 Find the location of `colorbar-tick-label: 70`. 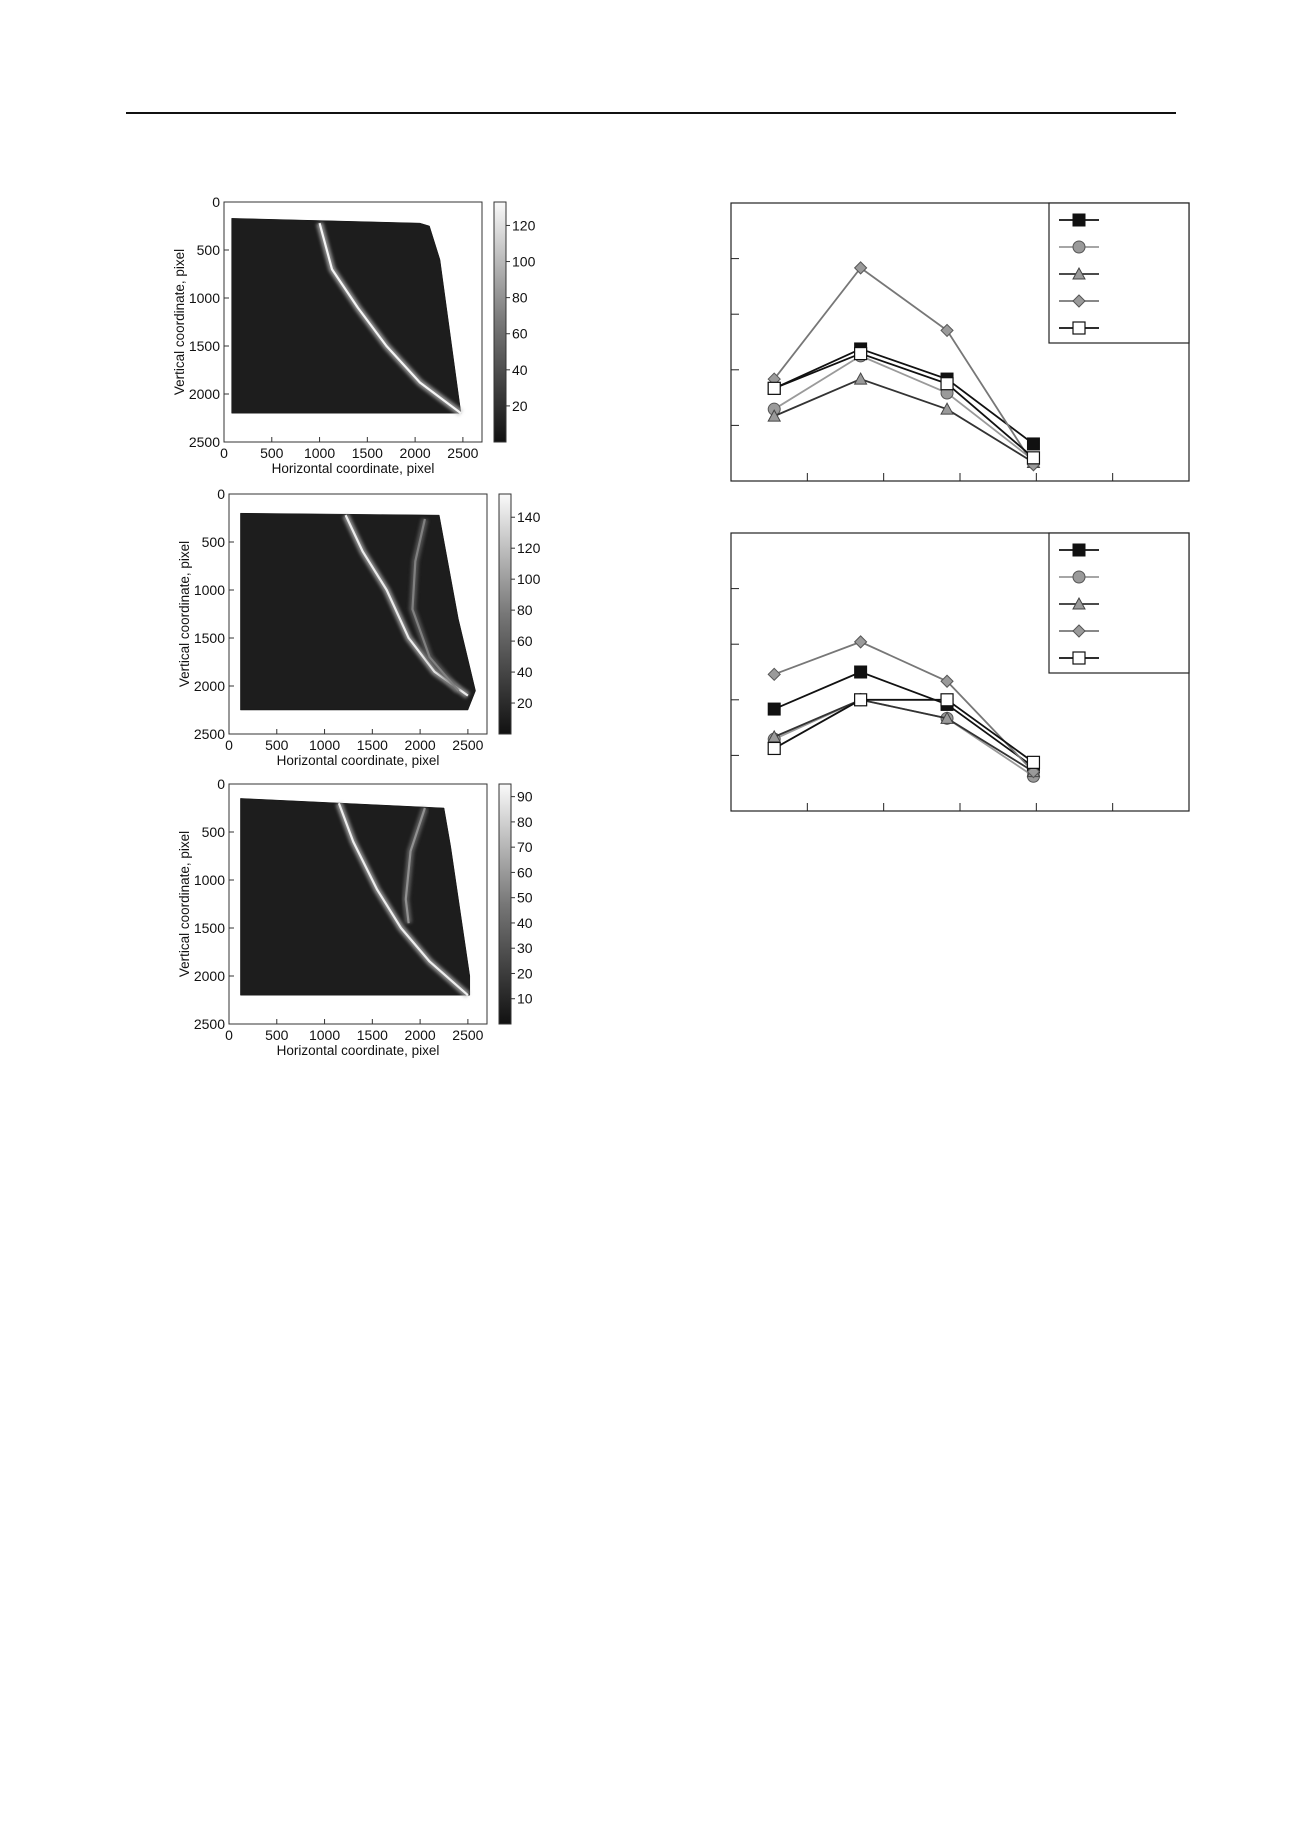

colorbar-tick-label: 70 is located at coordinates (525, 847).